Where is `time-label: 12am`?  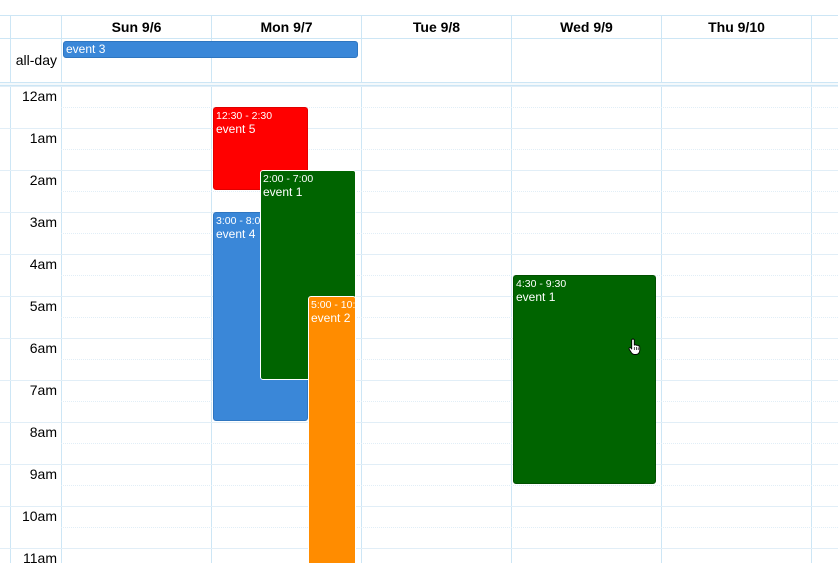
time-label: 12am is located at coordinates (39, 96).